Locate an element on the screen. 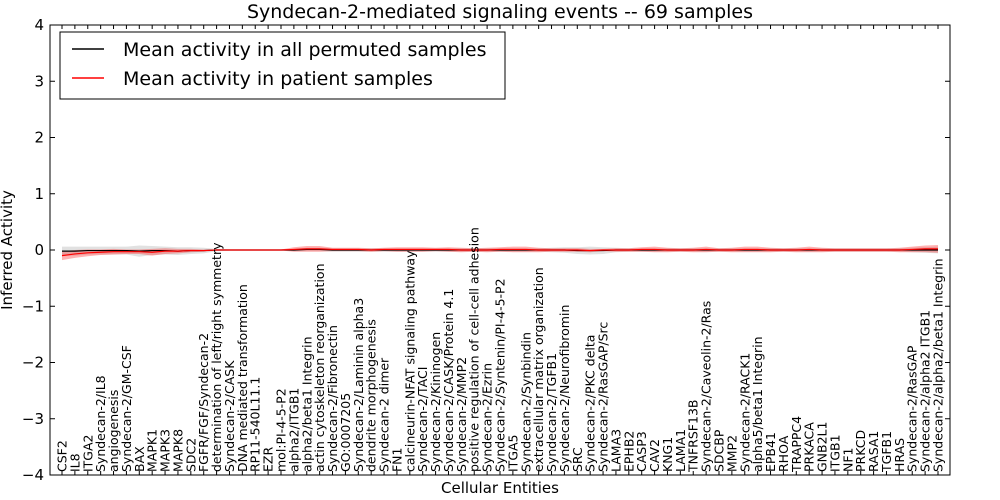 The width and height of the screenshot is (1000, 500). x-category-label: Syndecan-2/Kininogen is located at coordinates (435, 402).